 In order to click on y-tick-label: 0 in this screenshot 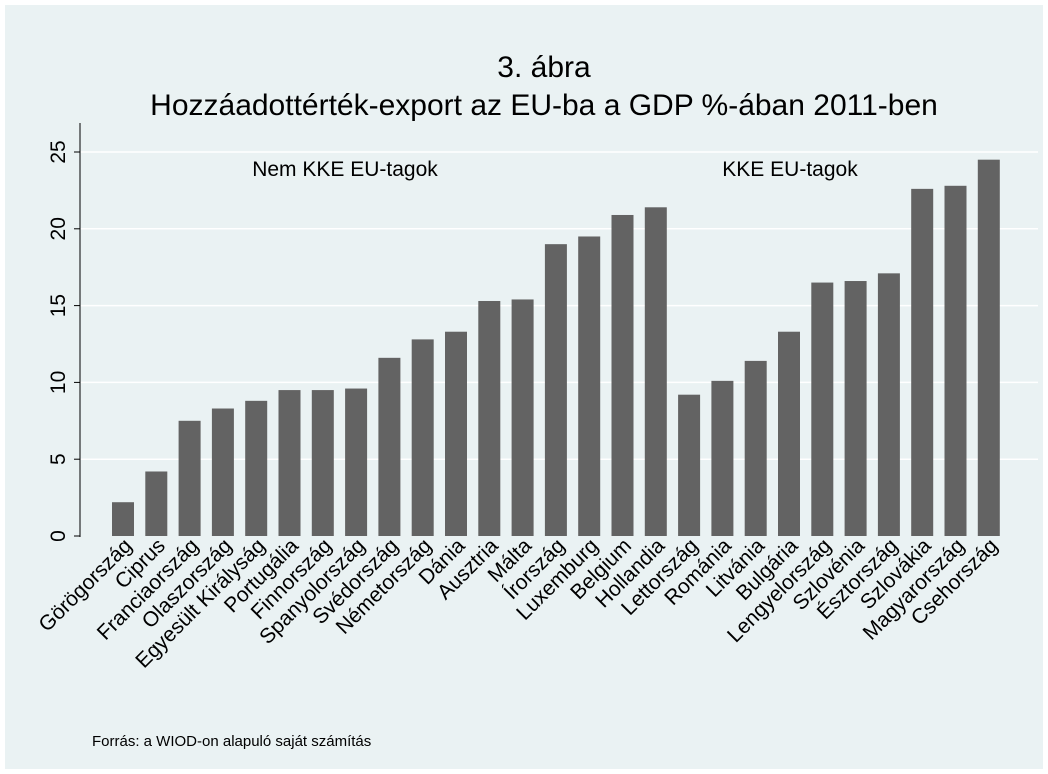, I will do `click(58, 536)`.